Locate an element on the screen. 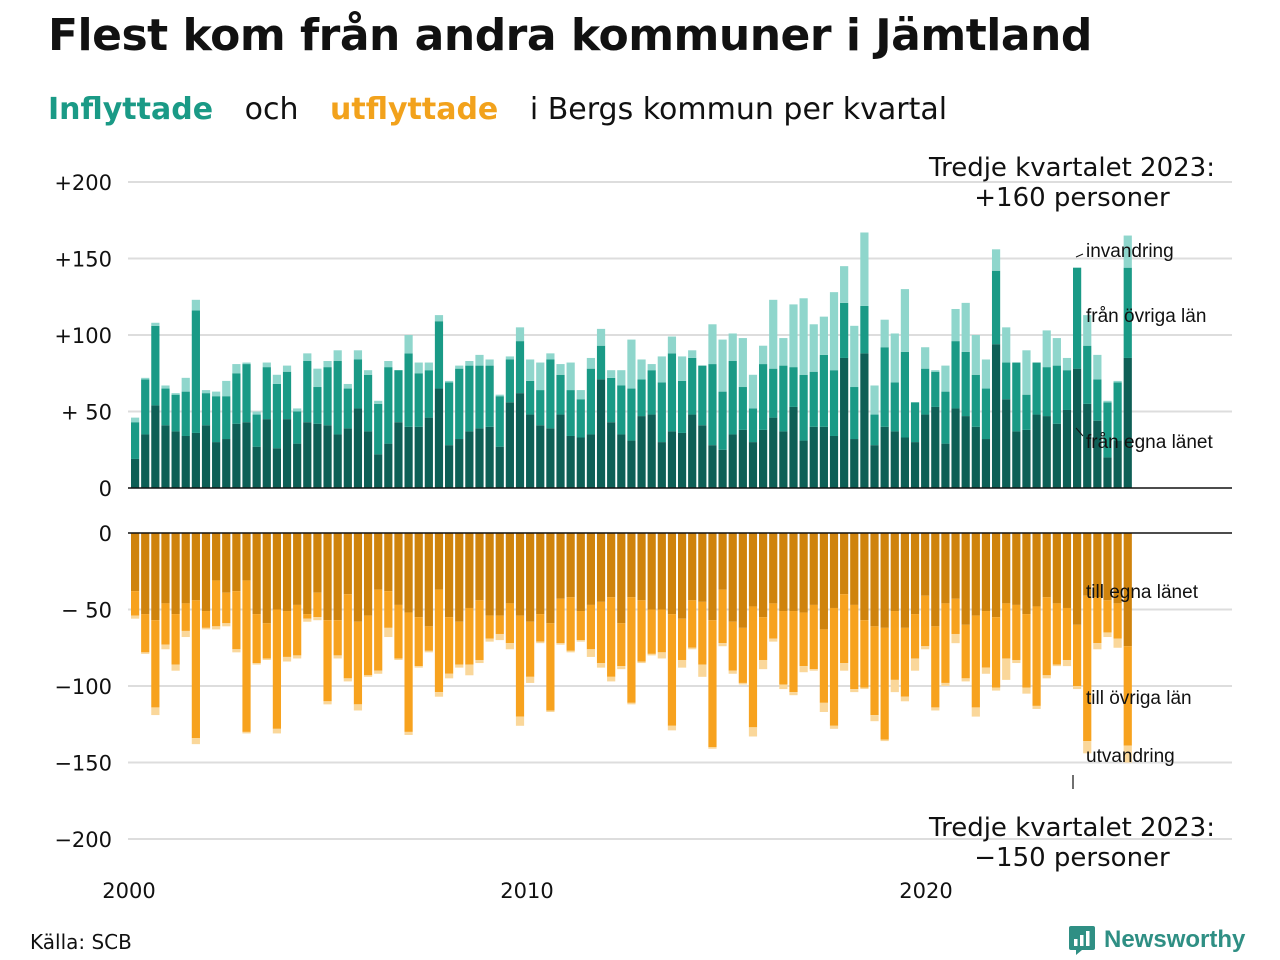 This screenshot has height=960, width=1280. bottom-y-tick-label: −100 is located at coordinates (83, 687).